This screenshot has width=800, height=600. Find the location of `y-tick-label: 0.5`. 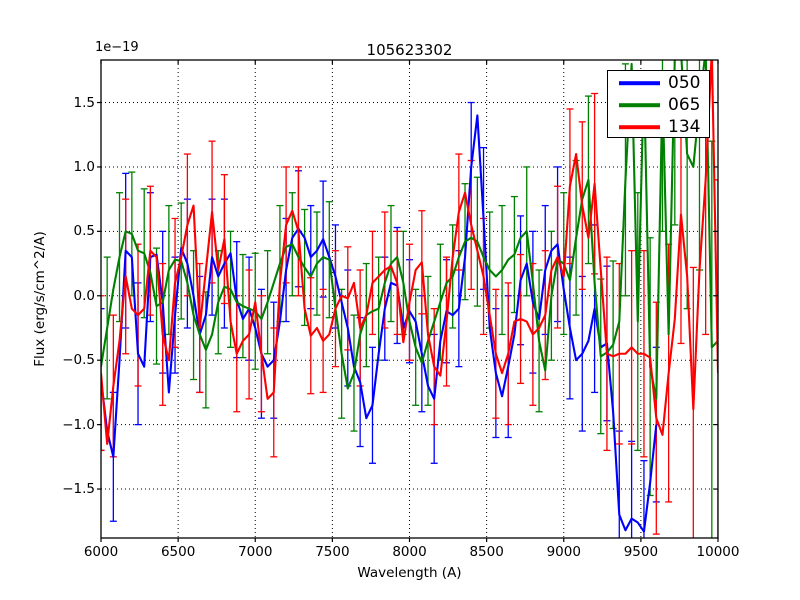

y-tick-label: 0.5 is located at coordinates (84, 231).